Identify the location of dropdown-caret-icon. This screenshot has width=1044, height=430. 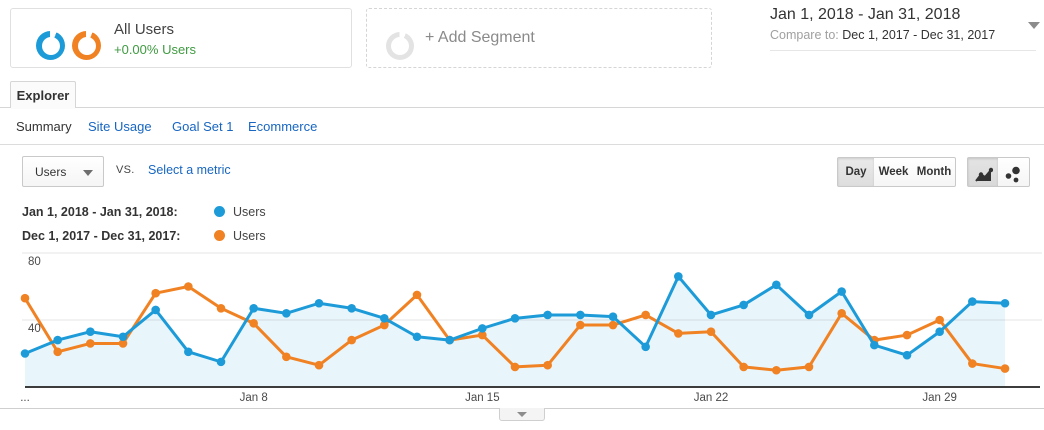
(88, 173).